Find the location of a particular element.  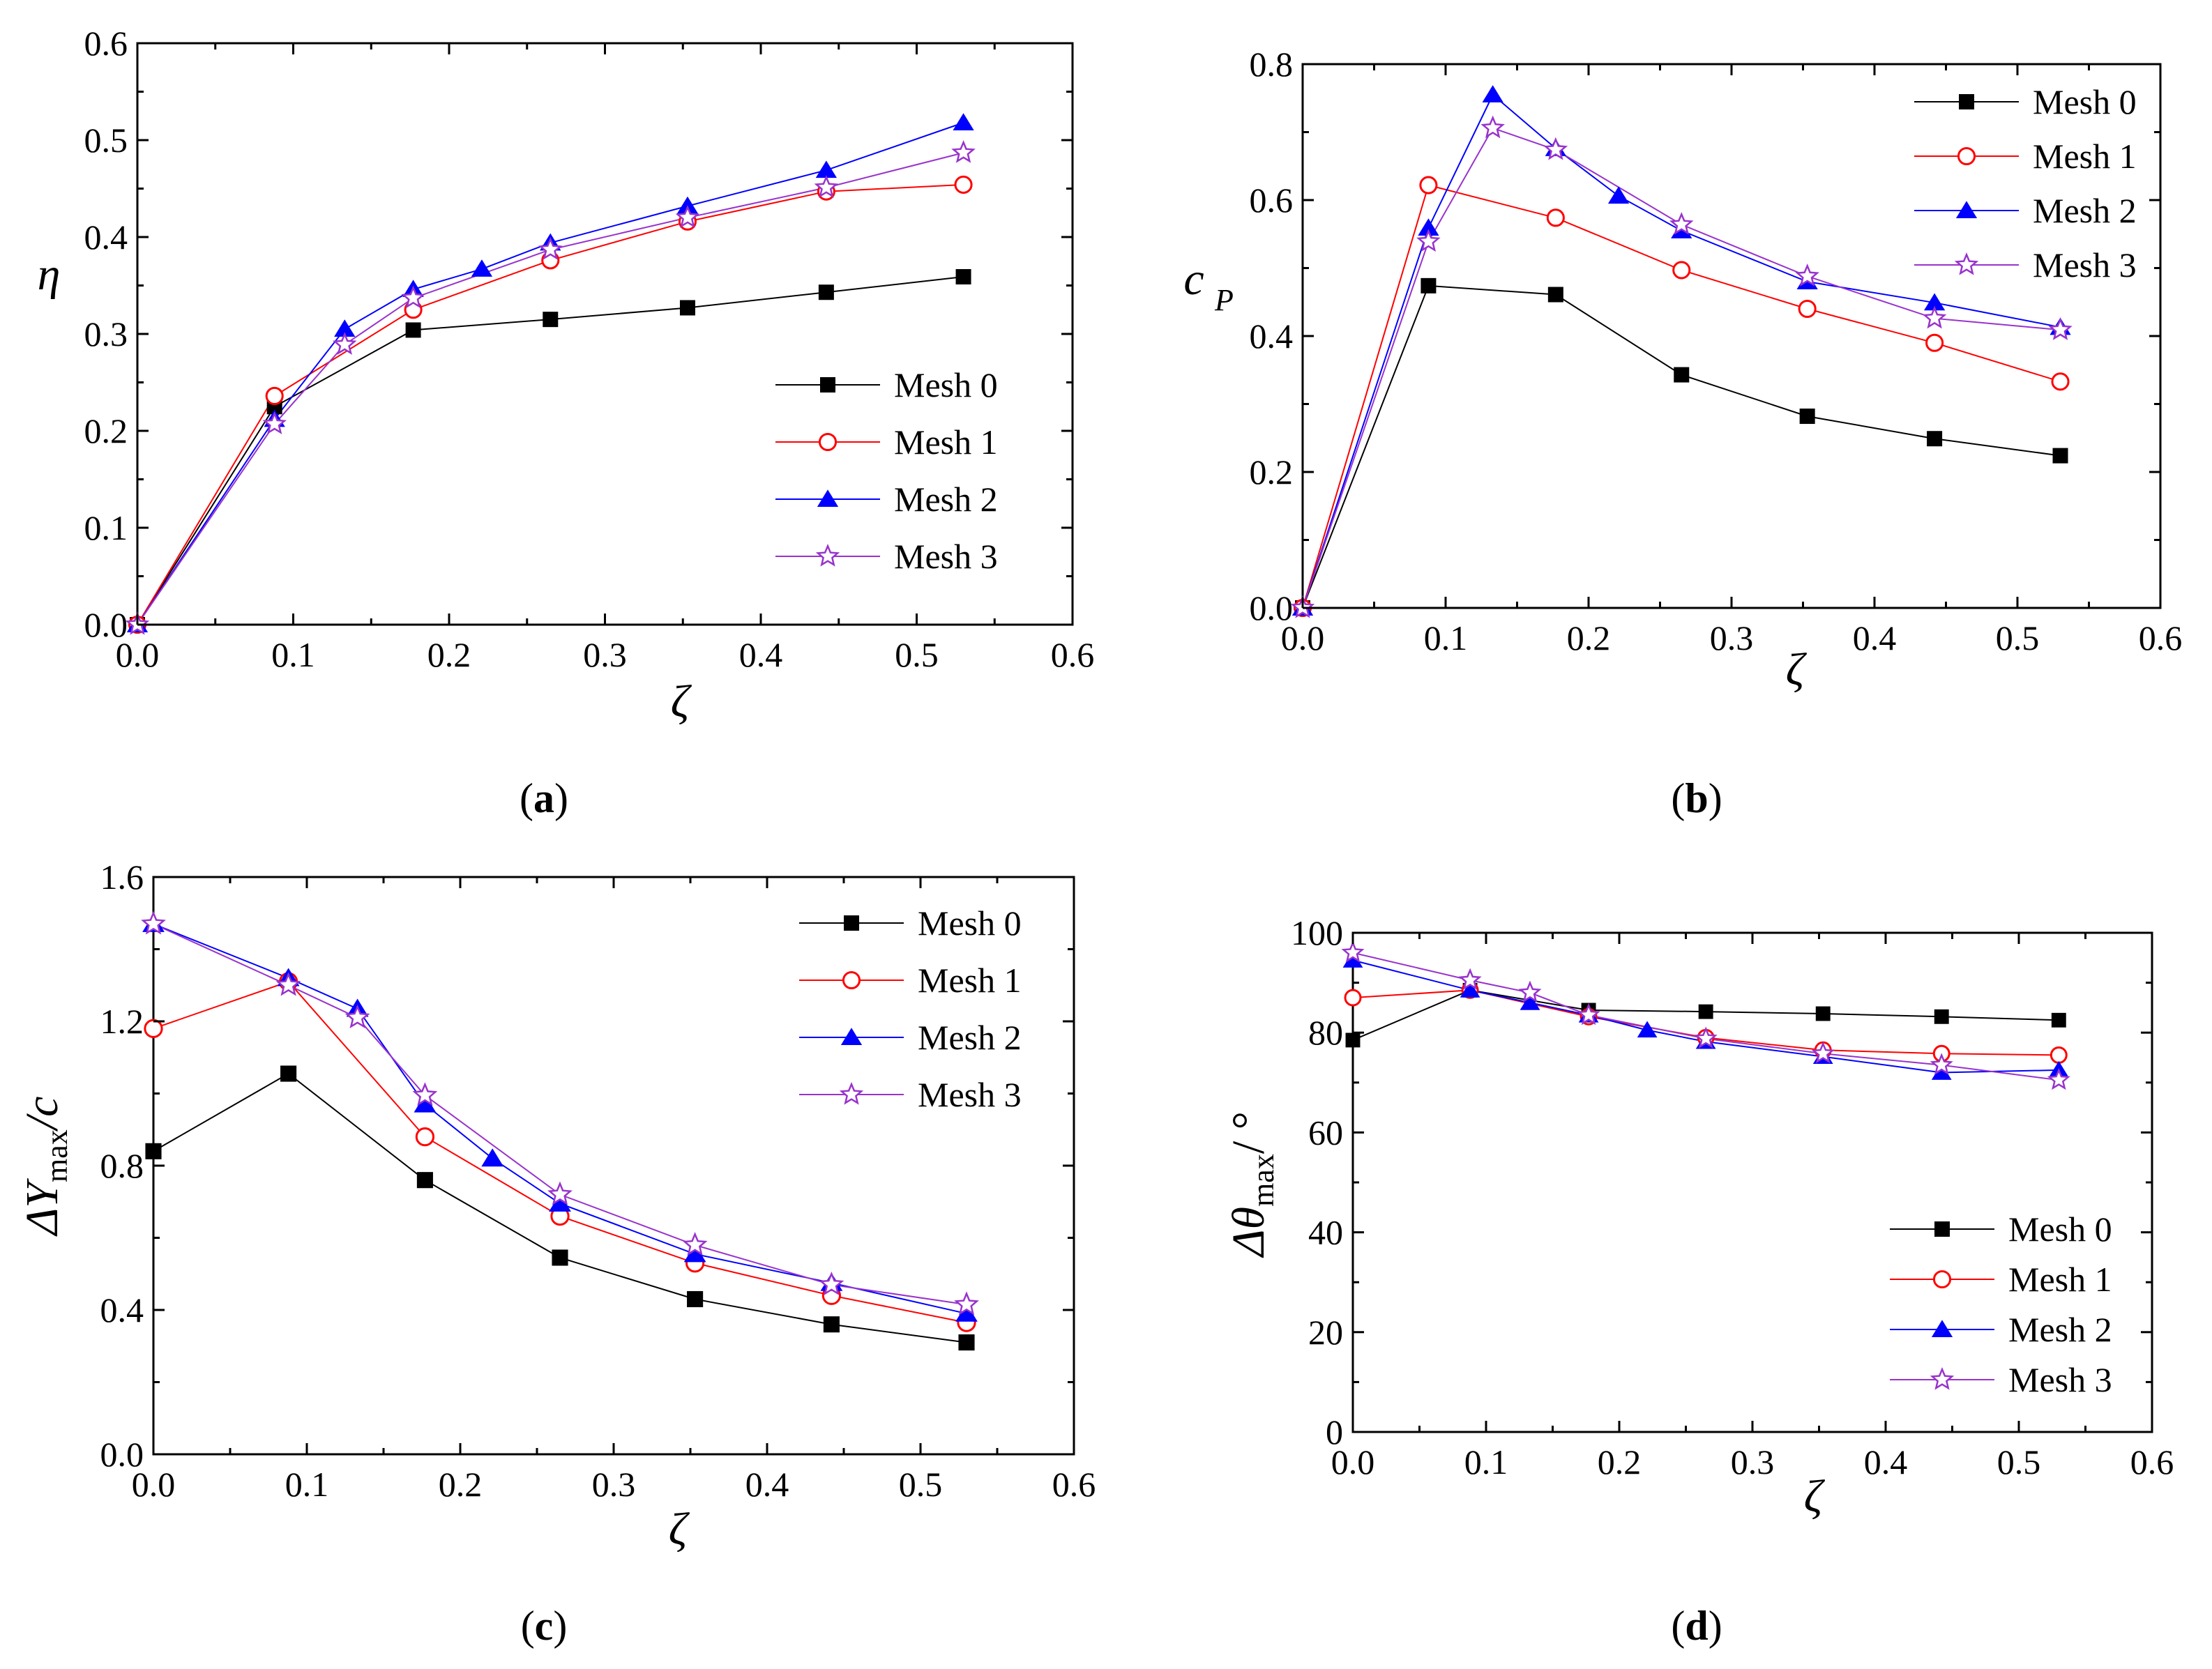

x-axis-label: ζ is located at coordinates (1797, 669).